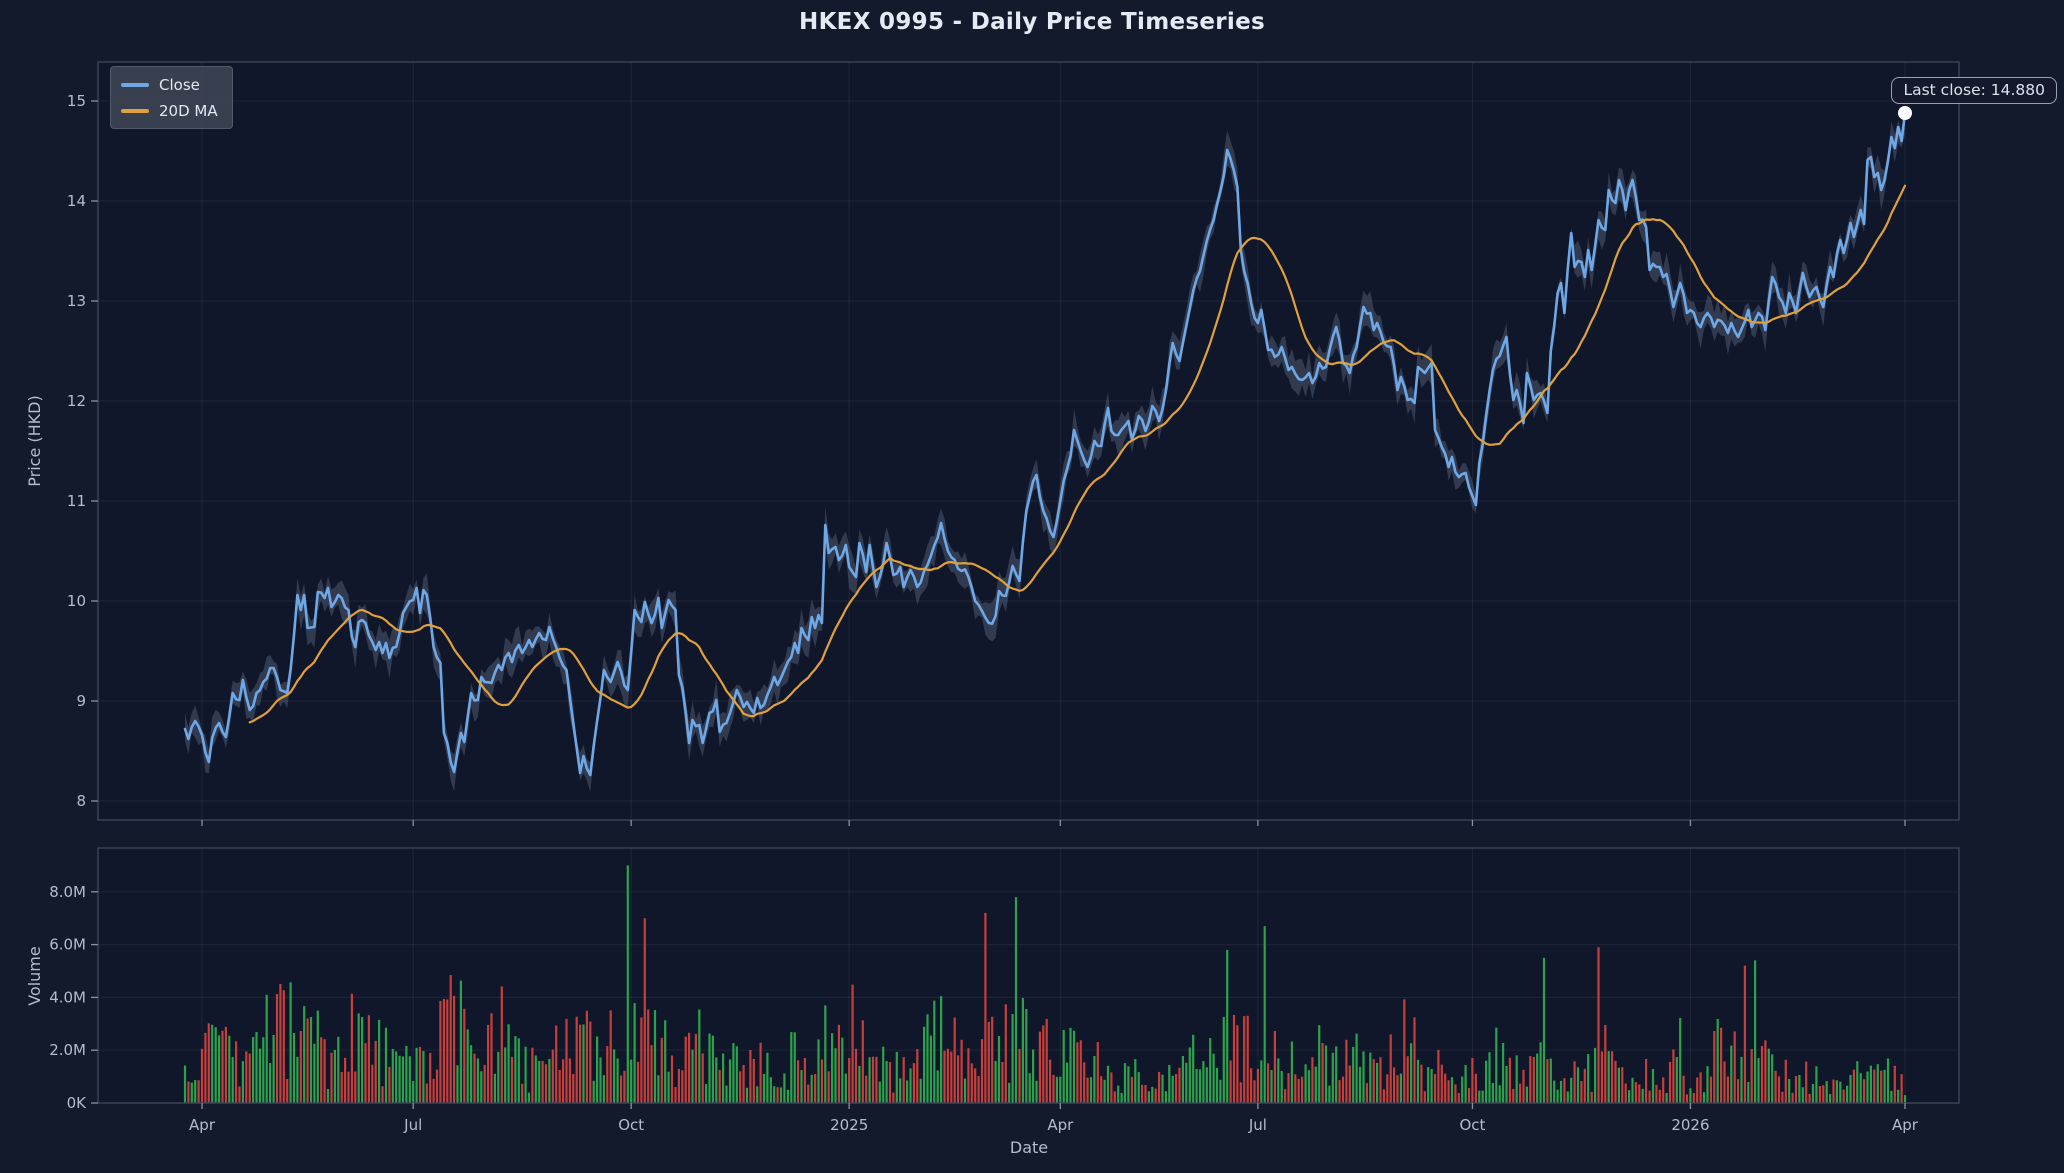  I want to click on volume-tick-label: 8.0M, so click(67, 892).